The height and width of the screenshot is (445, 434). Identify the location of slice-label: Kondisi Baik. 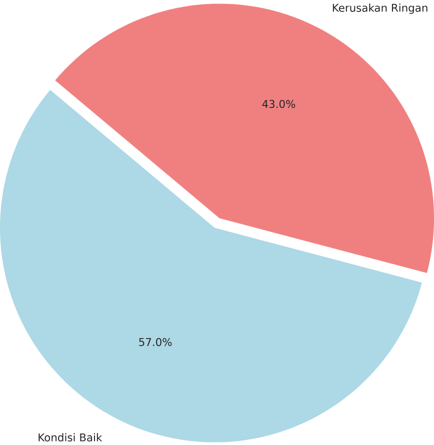
(70, 437).